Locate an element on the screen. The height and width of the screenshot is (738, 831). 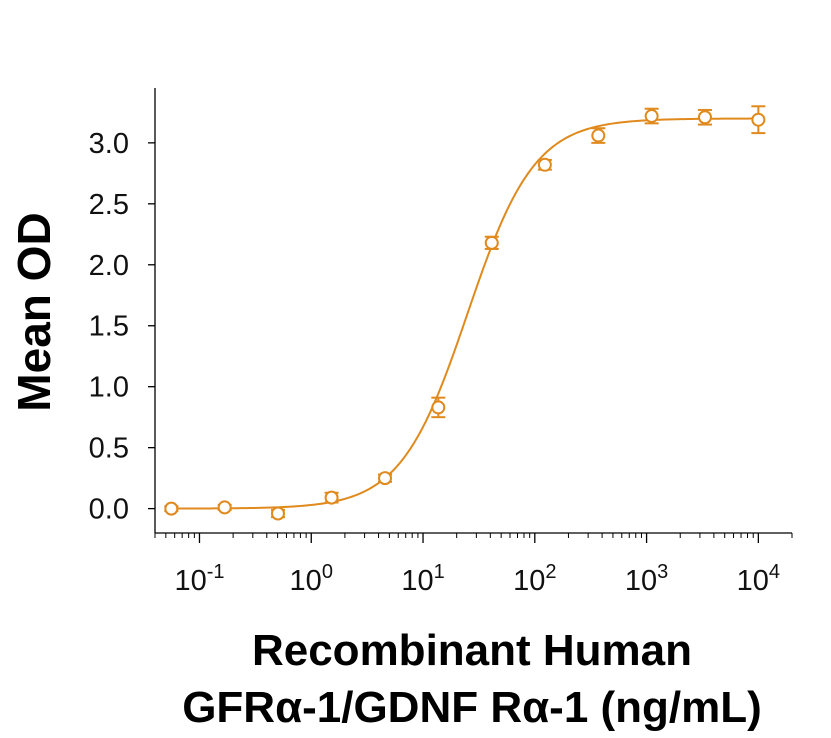
x-tick-label: 10⁴ is located at coordinates (758, 579).